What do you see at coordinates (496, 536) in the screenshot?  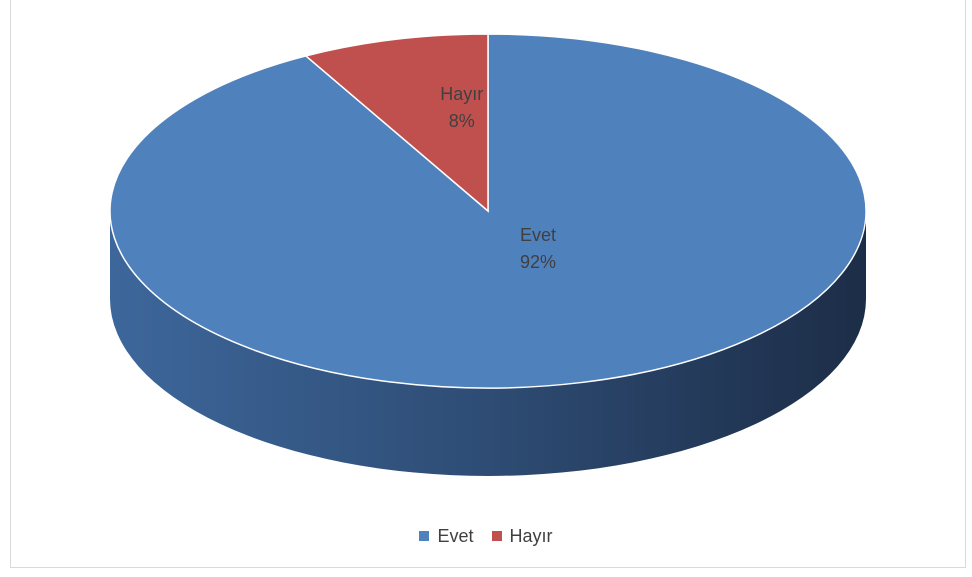 I see `legend-swatch-hayir` at bounding box center [496, 536].